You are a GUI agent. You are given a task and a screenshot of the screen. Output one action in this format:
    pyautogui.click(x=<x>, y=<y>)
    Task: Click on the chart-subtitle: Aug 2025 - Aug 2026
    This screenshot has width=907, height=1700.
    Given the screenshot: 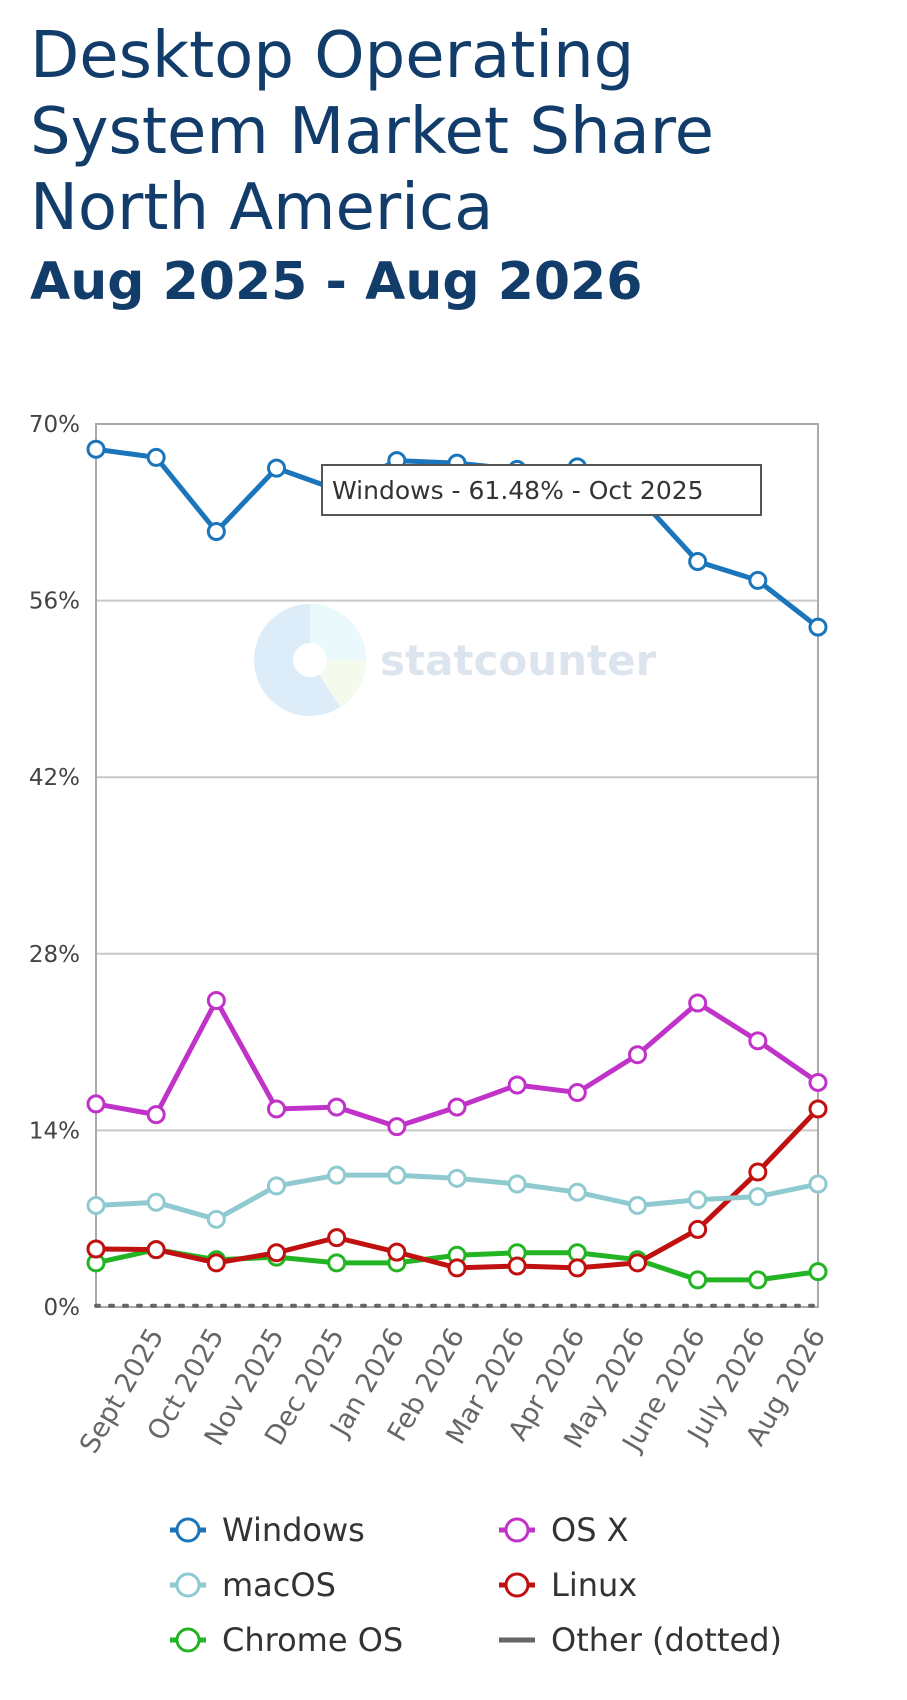 What is the action you would take?
    pyautogui.click(x=336, y=282)
    